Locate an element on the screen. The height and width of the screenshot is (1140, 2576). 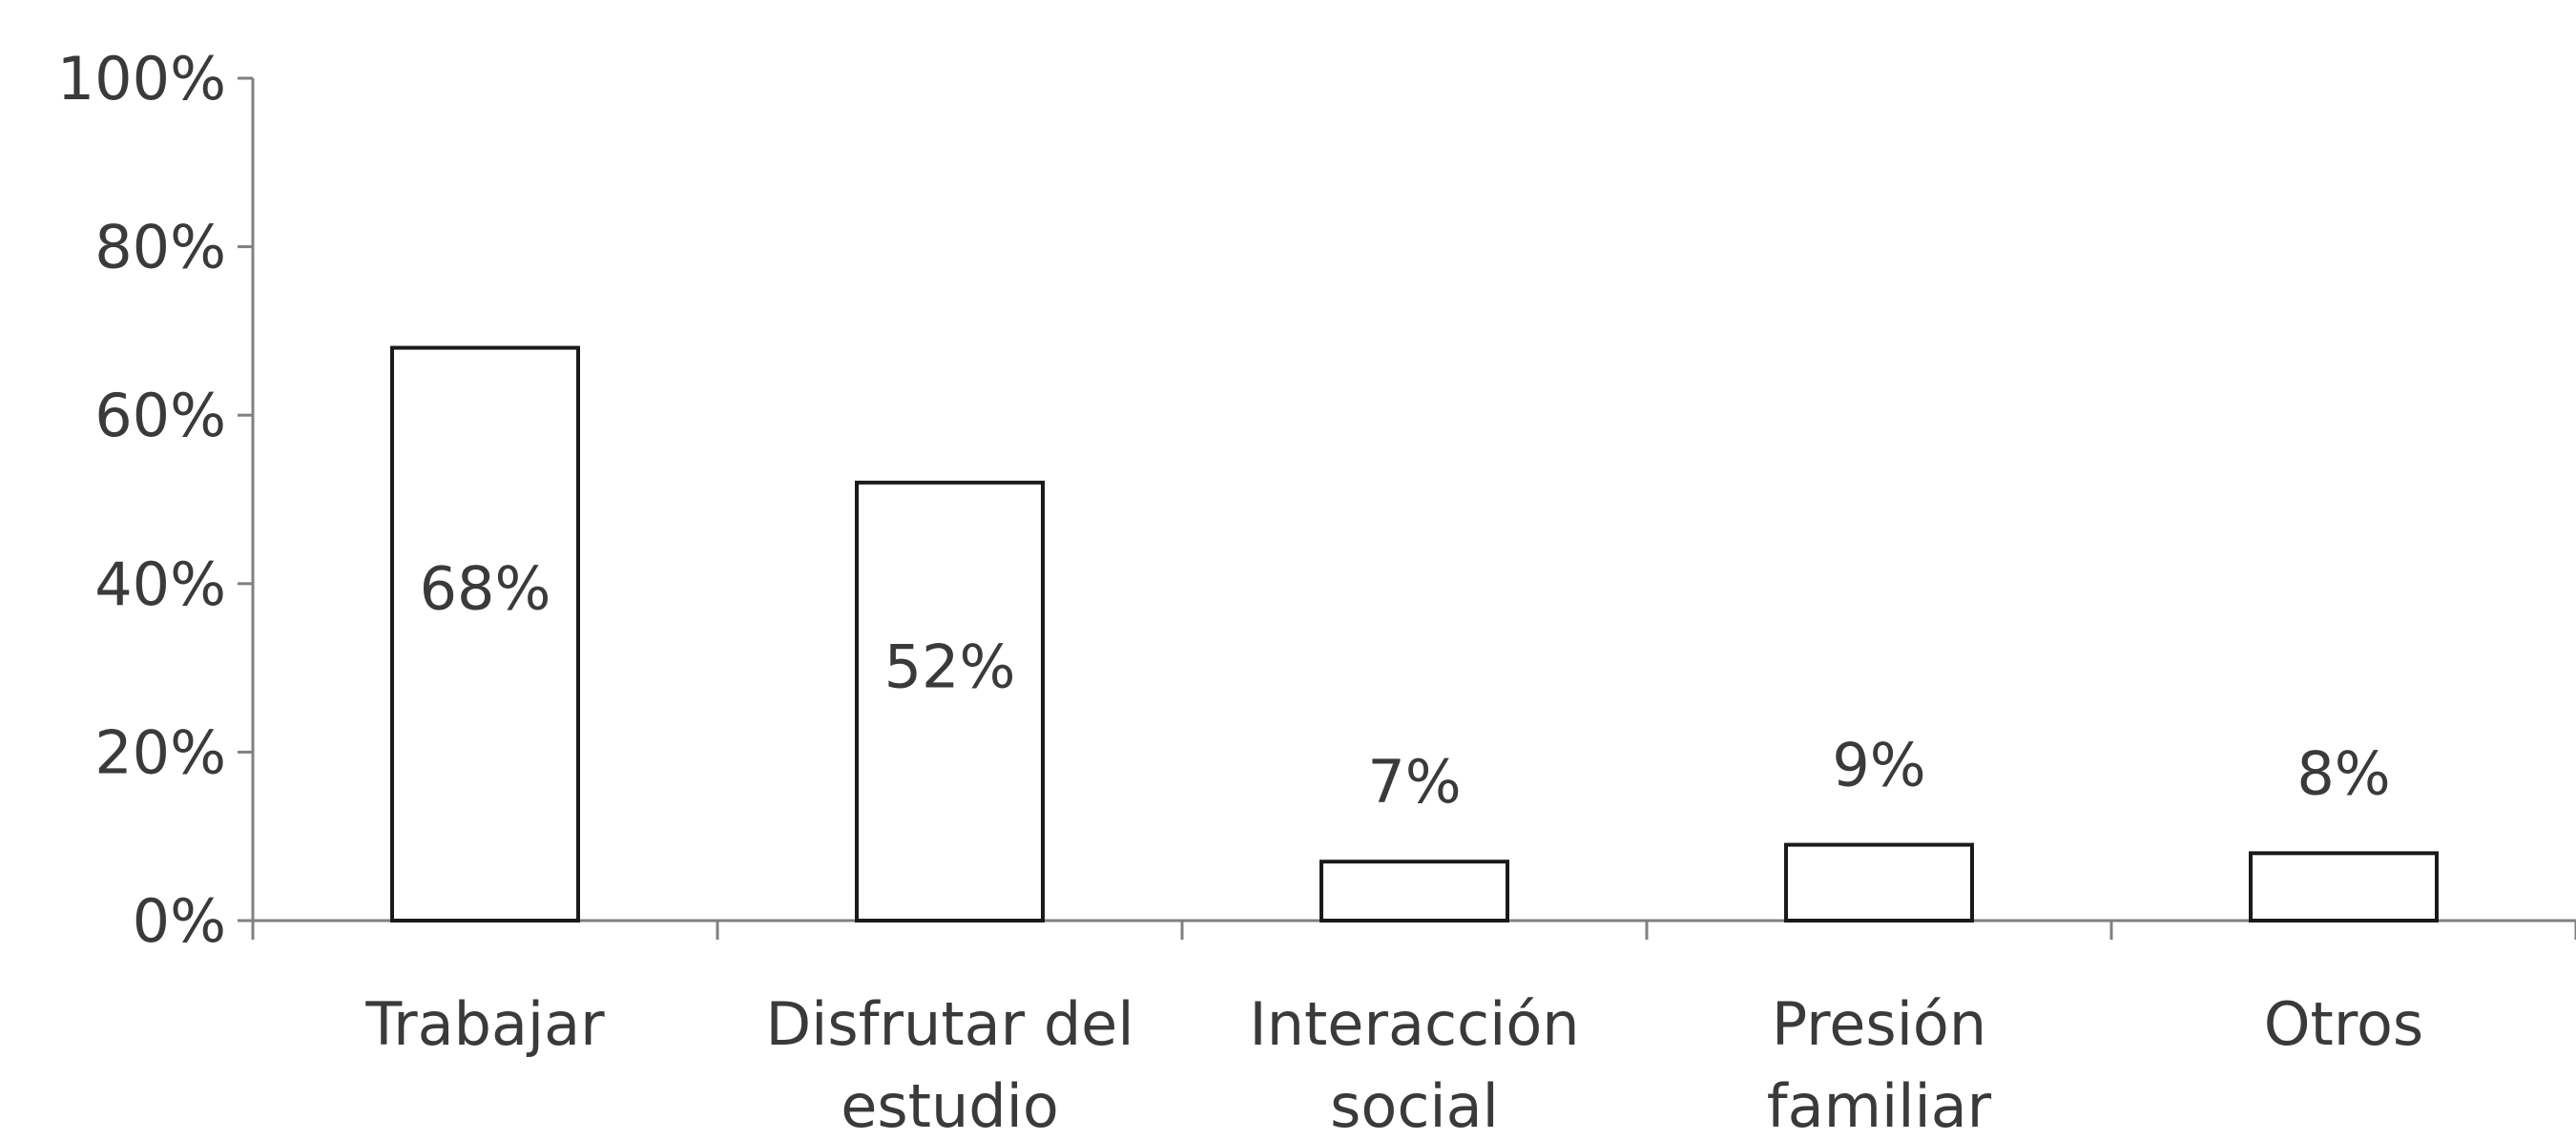
y-tick-label: 0% is located at coordinates (179, 921).